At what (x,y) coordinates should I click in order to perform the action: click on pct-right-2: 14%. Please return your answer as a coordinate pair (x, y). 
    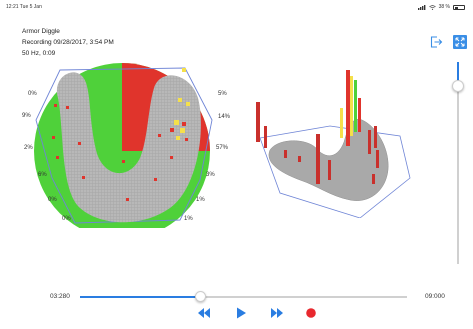
    Looking at the image, I should click on (224, 117).